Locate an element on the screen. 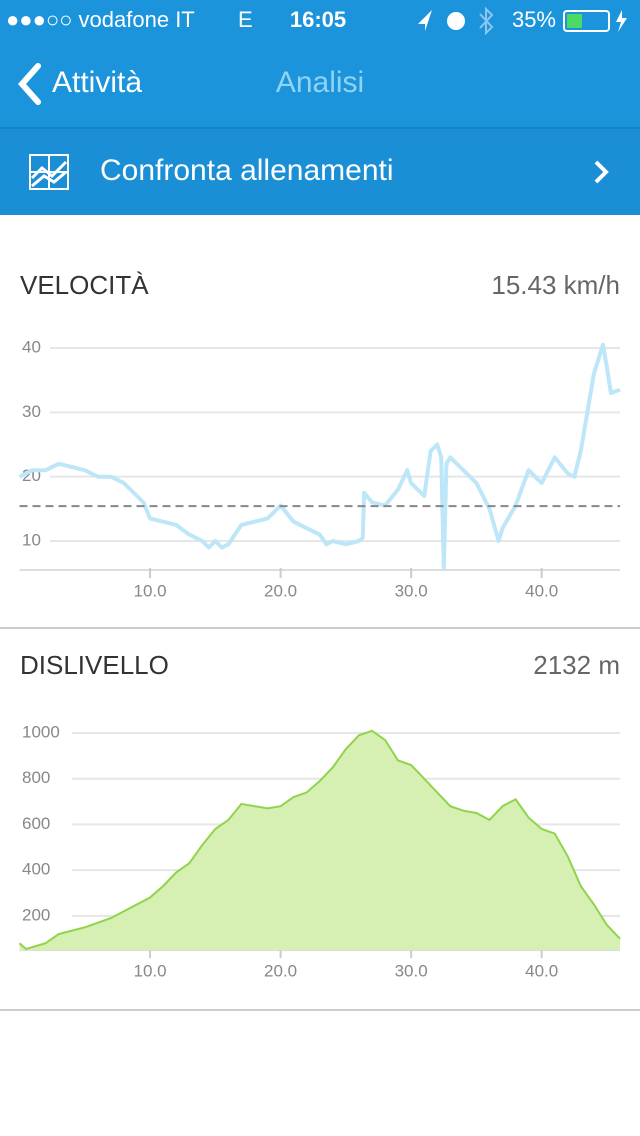 This screenshot has height=1136, width=640. y-tick-label: 30 is located at coordinates (31, 411).